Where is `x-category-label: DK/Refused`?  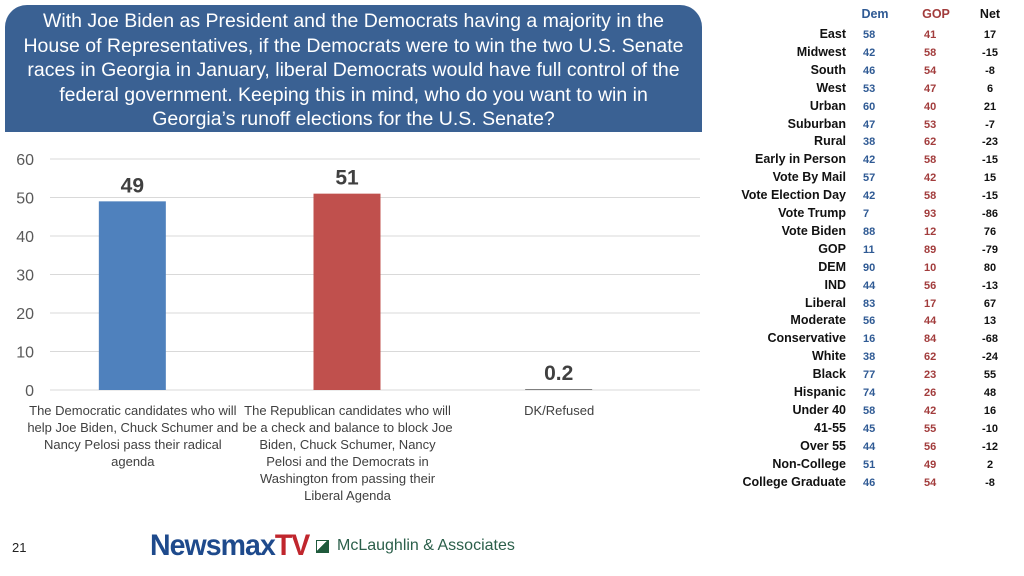
x-category-label: DK/Refused is located at coordinates (559, 410).